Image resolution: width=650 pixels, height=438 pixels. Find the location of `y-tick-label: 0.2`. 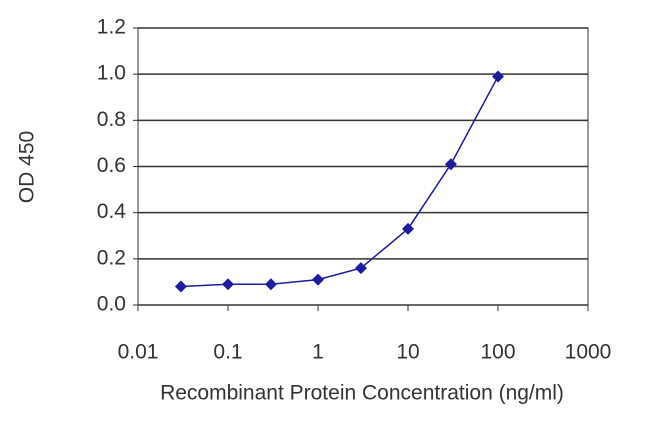

y-tick-label: 0.2 is located at coordinates (111, 257).